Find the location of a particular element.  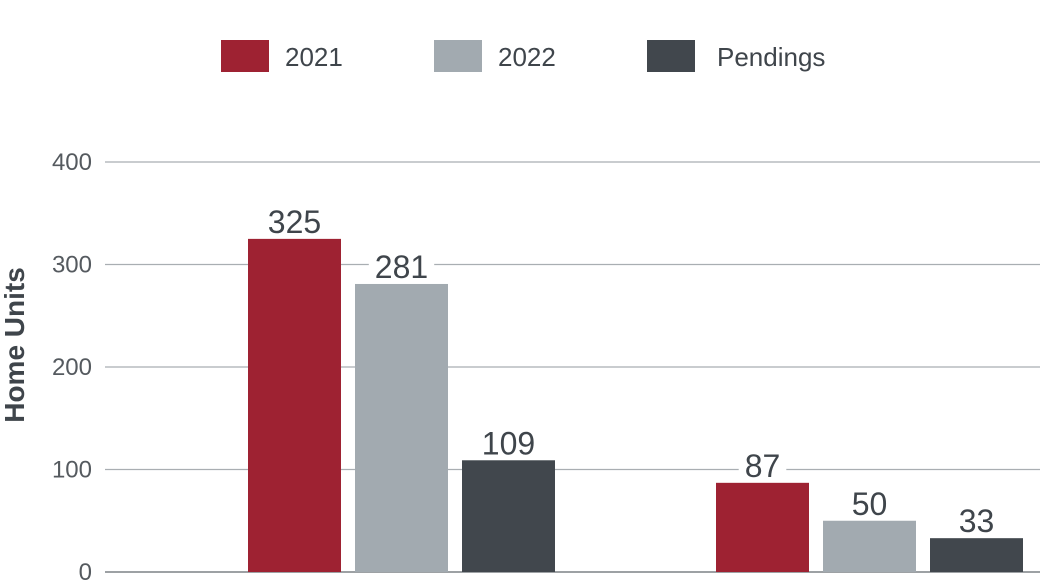

data-label: 87 is located at coordinates (763, 466).